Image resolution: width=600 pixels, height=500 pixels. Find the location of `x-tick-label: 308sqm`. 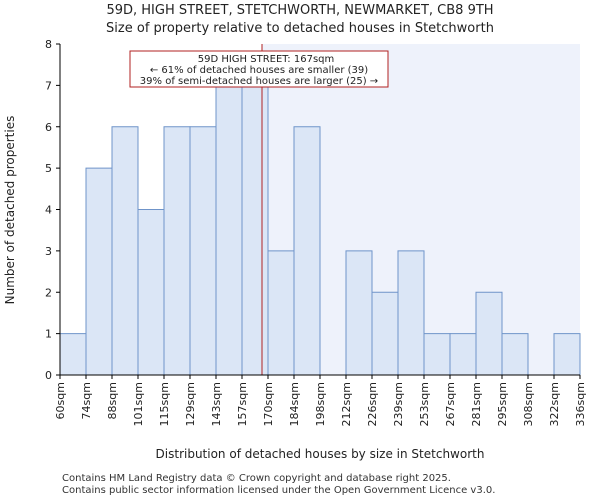

x-tick-label: 308sqm is located at coordinates (528, 404).